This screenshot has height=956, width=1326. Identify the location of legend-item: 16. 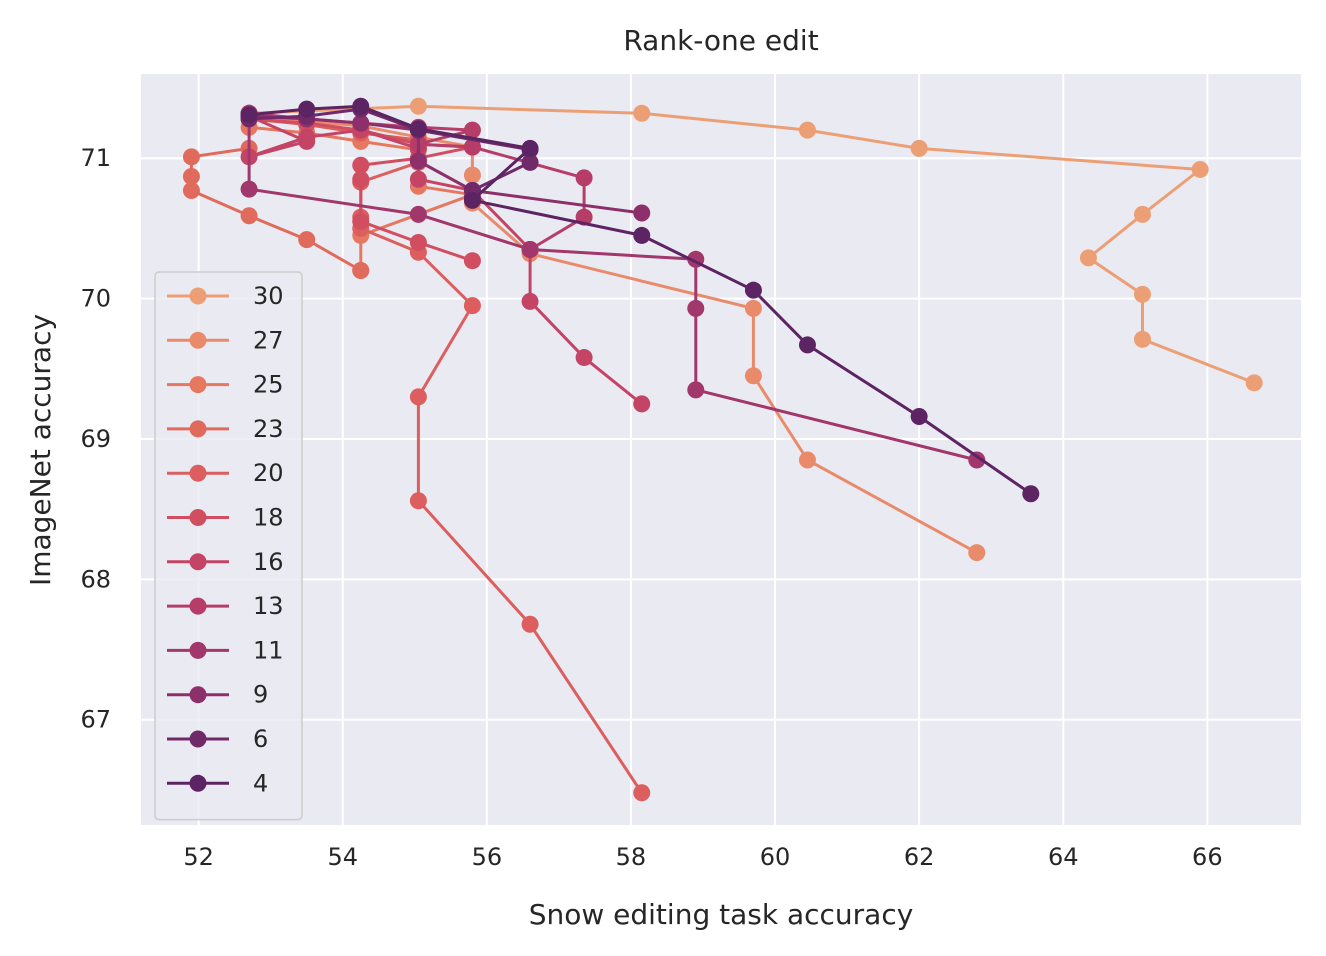
(225, 562).